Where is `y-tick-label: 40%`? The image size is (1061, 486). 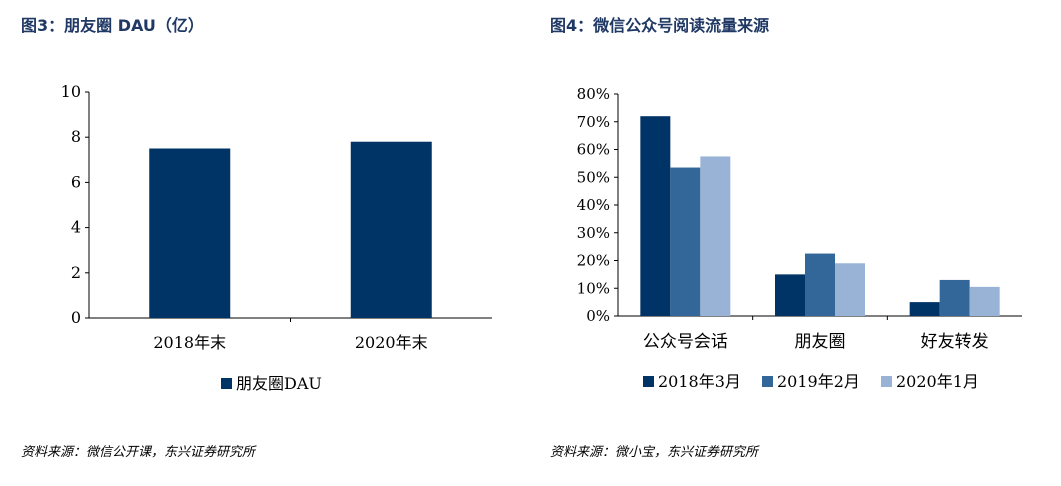
y-tick-label: 40% is located at coordinates (593, 205).